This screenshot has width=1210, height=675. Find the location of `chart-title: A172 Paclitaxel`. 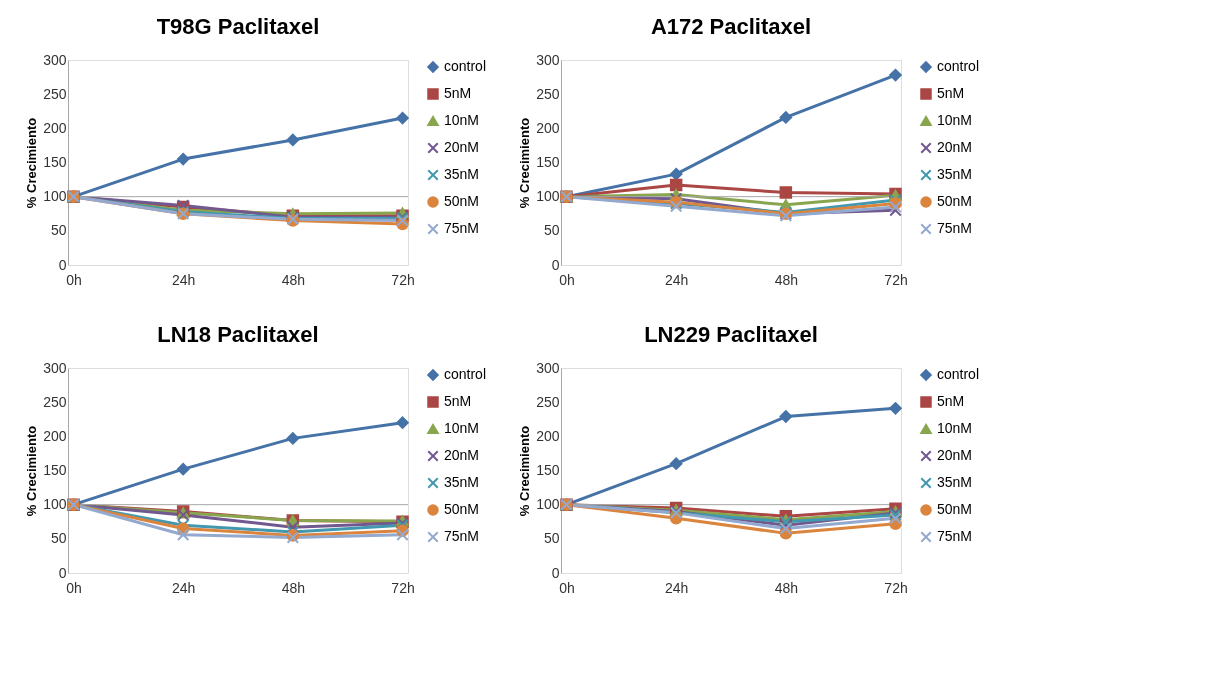

chart-title: A172 Paclitaxel is located at coordinates (731, 26).